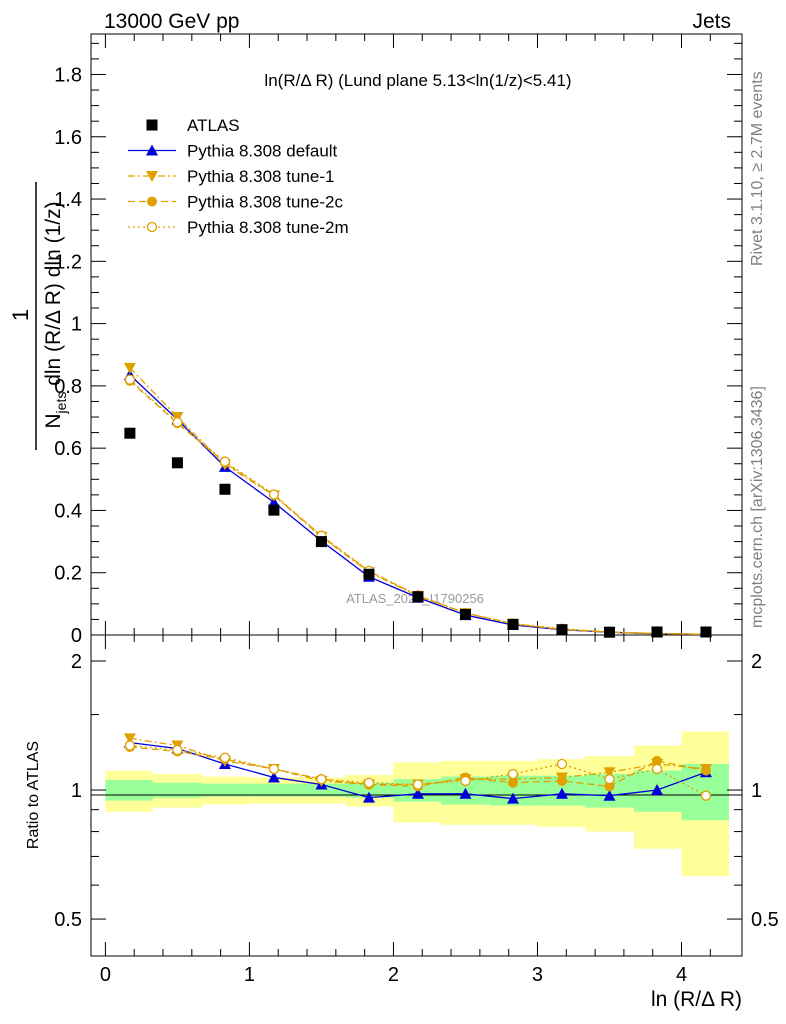  Describe the element at coordinates (213, 125) in the screenshot. I see `legend-label-atlas: ATLAS` at that location.